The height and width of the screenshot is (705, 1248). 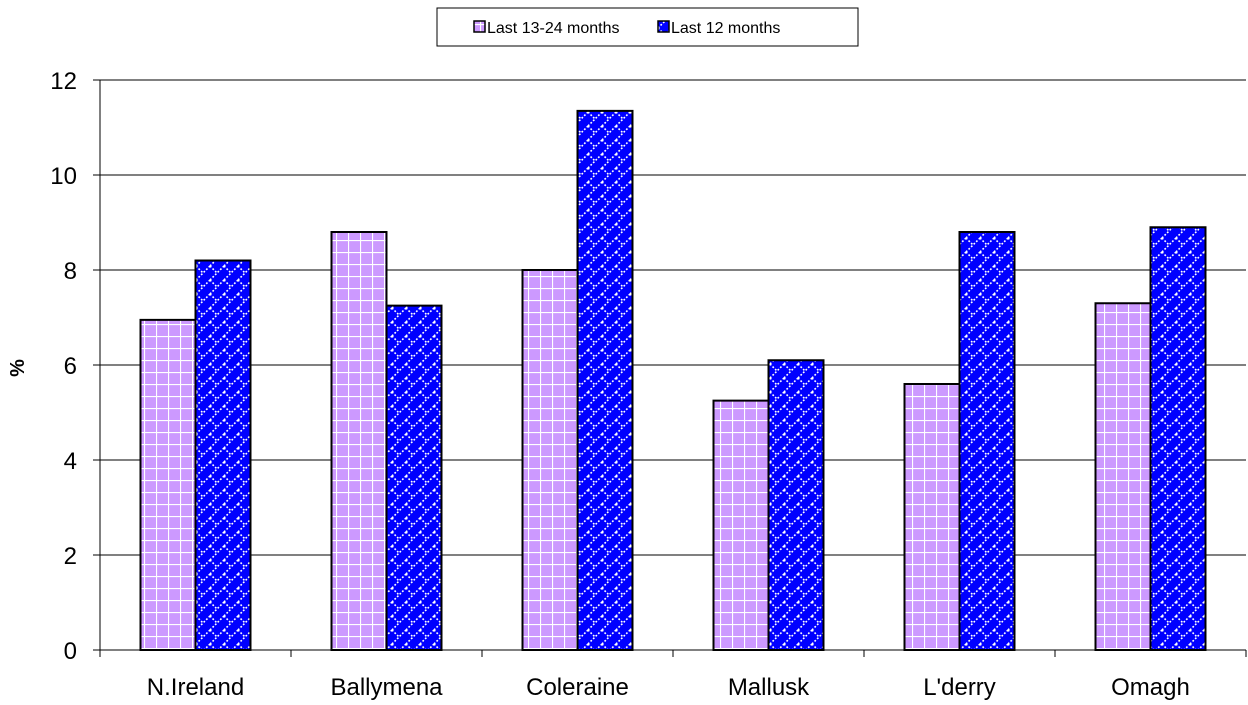 What do you see at coordinates (959, 687) in the screenshot?
I see `x-tick-label: L'derry` at bounding box center [959, 687].